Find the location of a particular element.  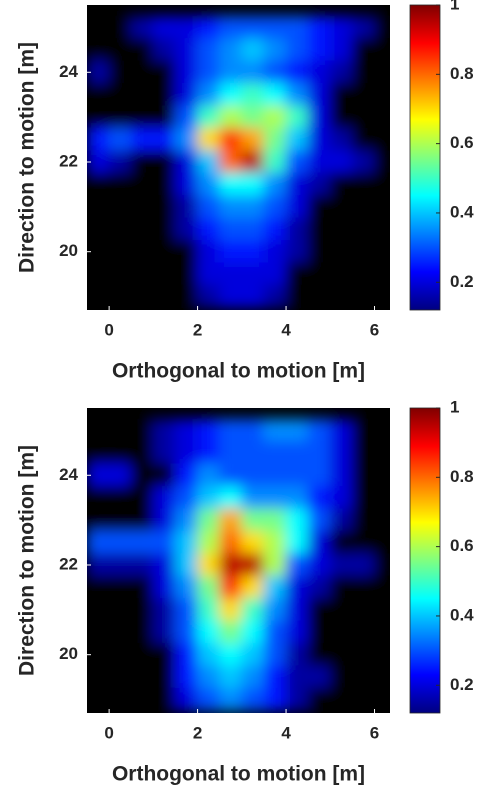

colorbar is located at coordinates (425, 157).